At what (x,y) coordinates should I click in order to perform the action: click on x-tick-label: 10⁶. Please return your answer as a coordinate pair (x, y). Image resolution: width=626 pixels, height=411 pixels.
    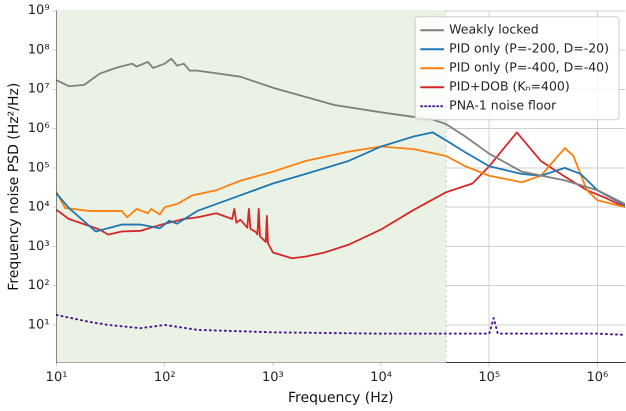
    Looking at the image, I should click on (597, 377).